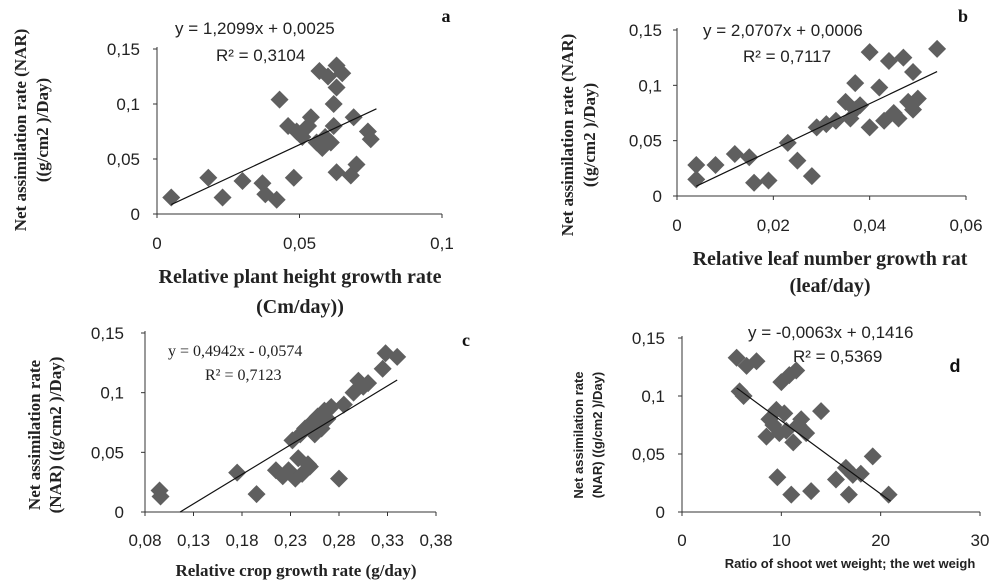  Describe the element at coordinates (837, 356) in the screenshot. I see `r-squared-label: R² = 0,5369` at that location.